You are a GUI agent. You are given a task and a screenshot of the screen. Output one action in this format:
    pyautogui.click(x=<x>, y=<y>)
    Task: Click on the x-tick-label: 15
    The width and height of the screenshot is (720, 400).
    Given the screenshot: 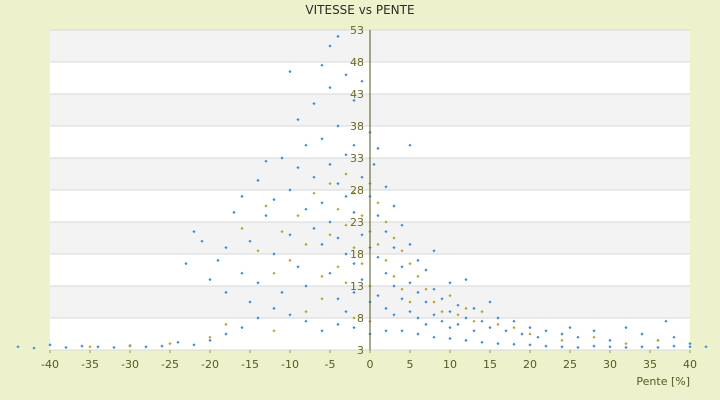 What is the action you would take?
    pyautogui.click(x=490, y=364)
    